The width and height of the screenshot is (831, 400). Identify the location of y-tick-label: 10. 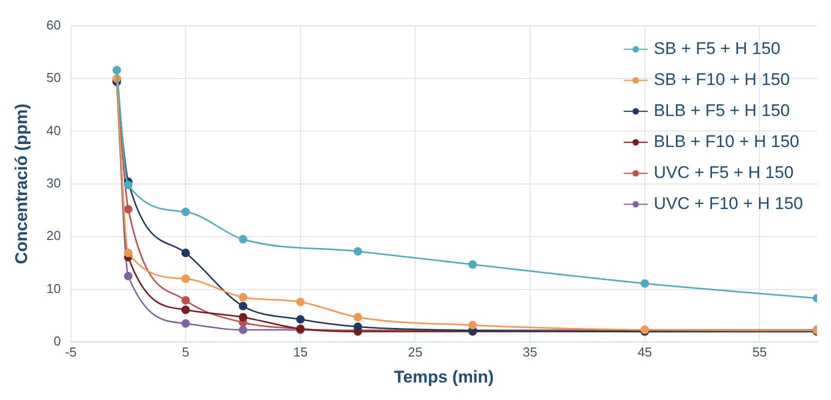
(53, 288).